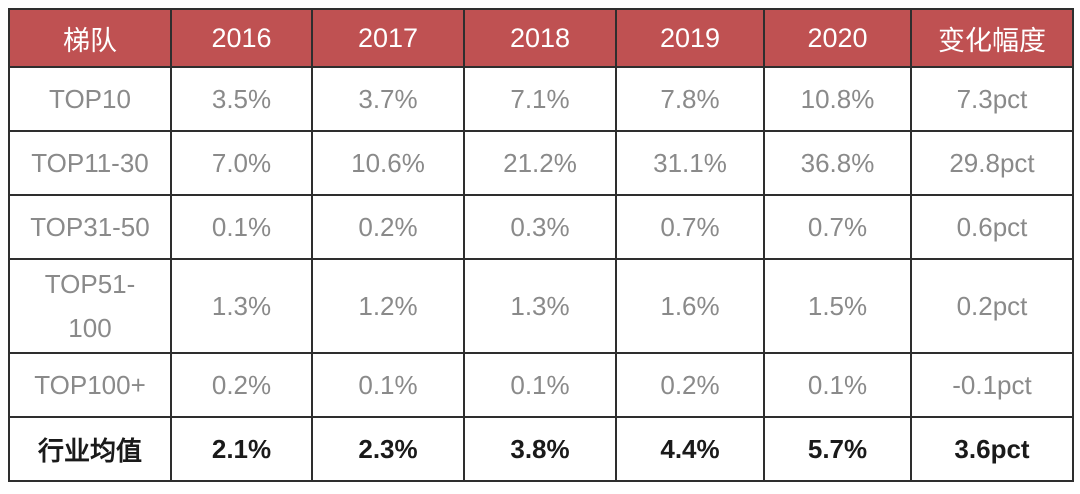  What do you see at coordinates (90, 385) in the screenshot?
I see `row-label: TOP100+` at bounding box center [90, 385].